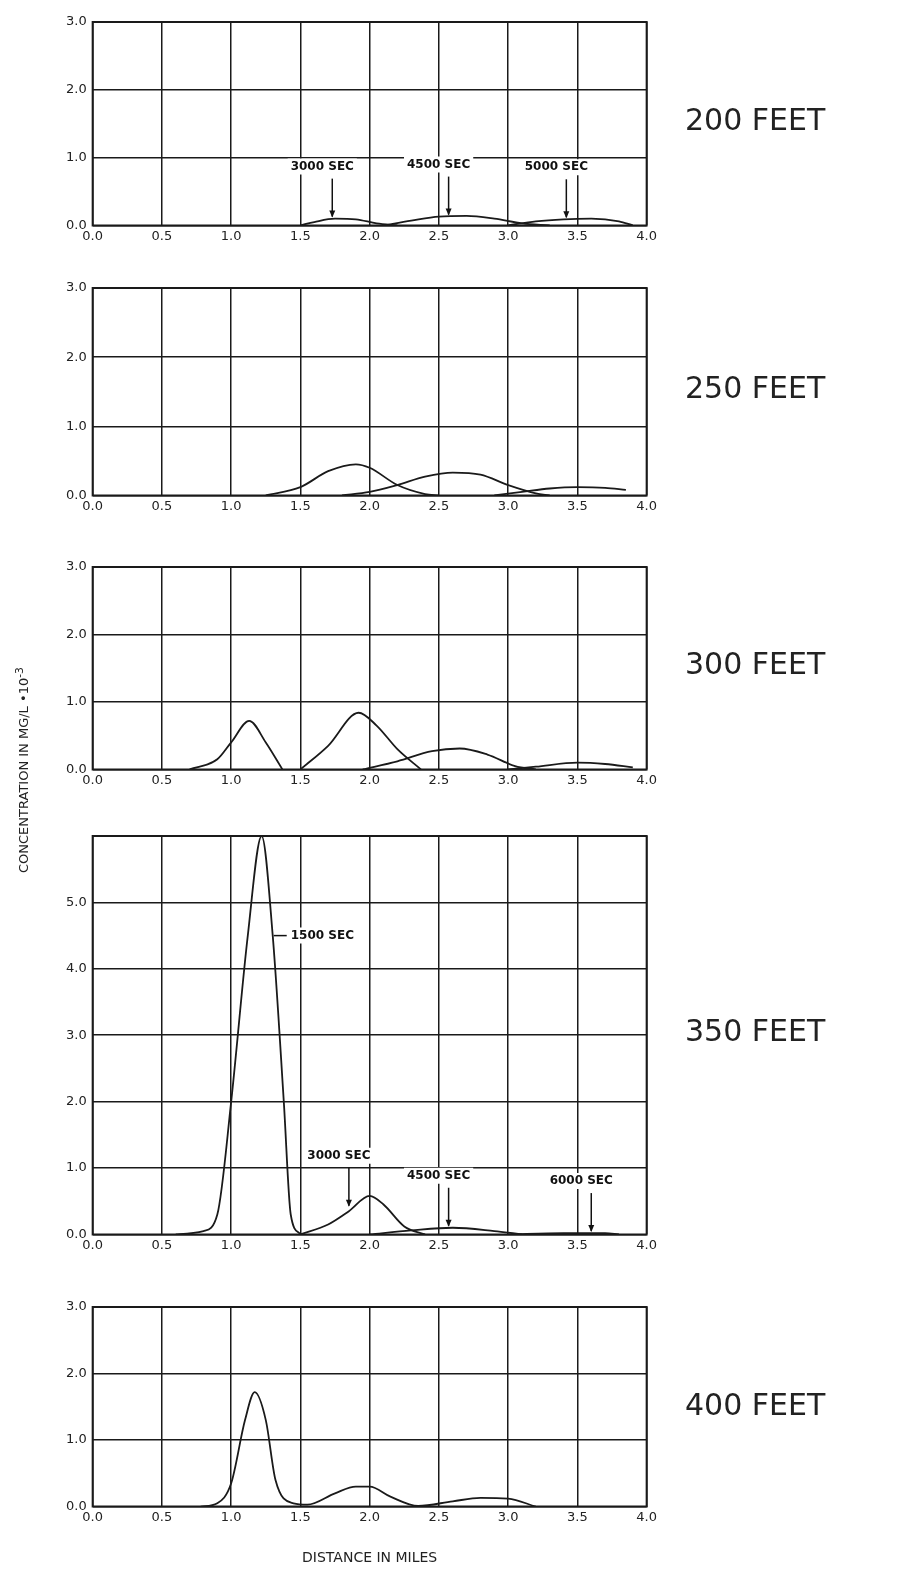 The width and height of the screenshot is (904, 1582). Describe the element at coordinates (556, 166) in the screenshot. I see `annotation: 5000 SEC` at that location.